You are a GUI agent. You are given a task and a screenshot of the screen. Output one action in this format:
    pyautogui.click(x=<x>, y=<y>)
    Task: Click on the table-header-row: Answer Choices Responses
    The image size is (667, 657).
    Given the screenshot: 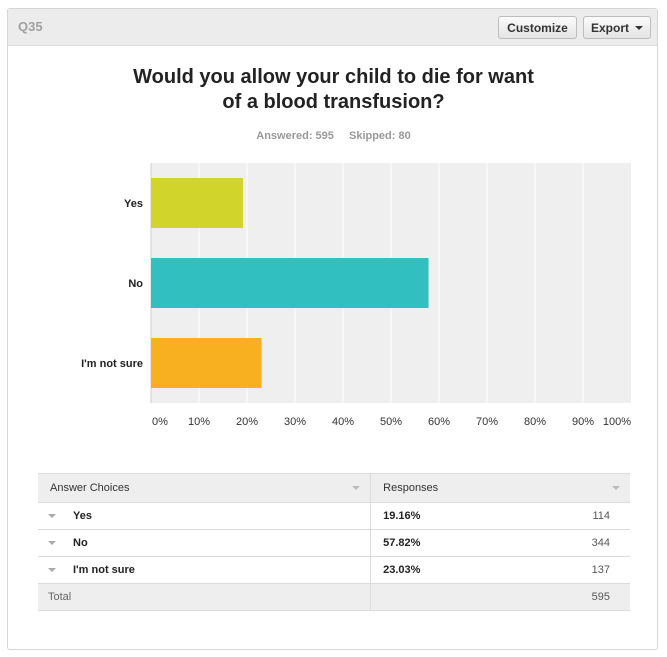 What is the action you would take?
    pyautogui.click(x=334, y=488)
    